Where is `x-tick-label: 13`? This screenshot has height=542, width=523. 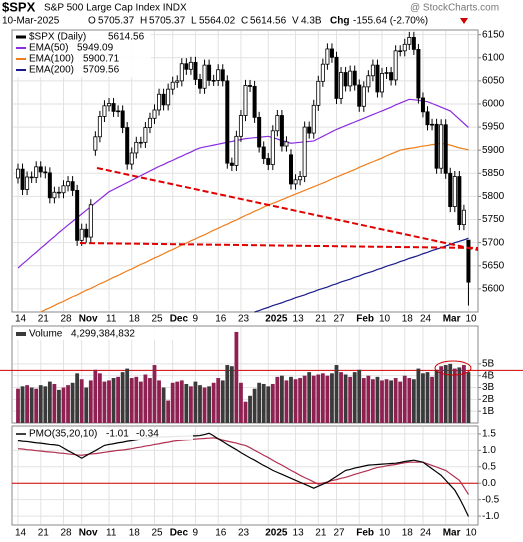
x-tick-label: 13 is located at coordinates (299, 319).